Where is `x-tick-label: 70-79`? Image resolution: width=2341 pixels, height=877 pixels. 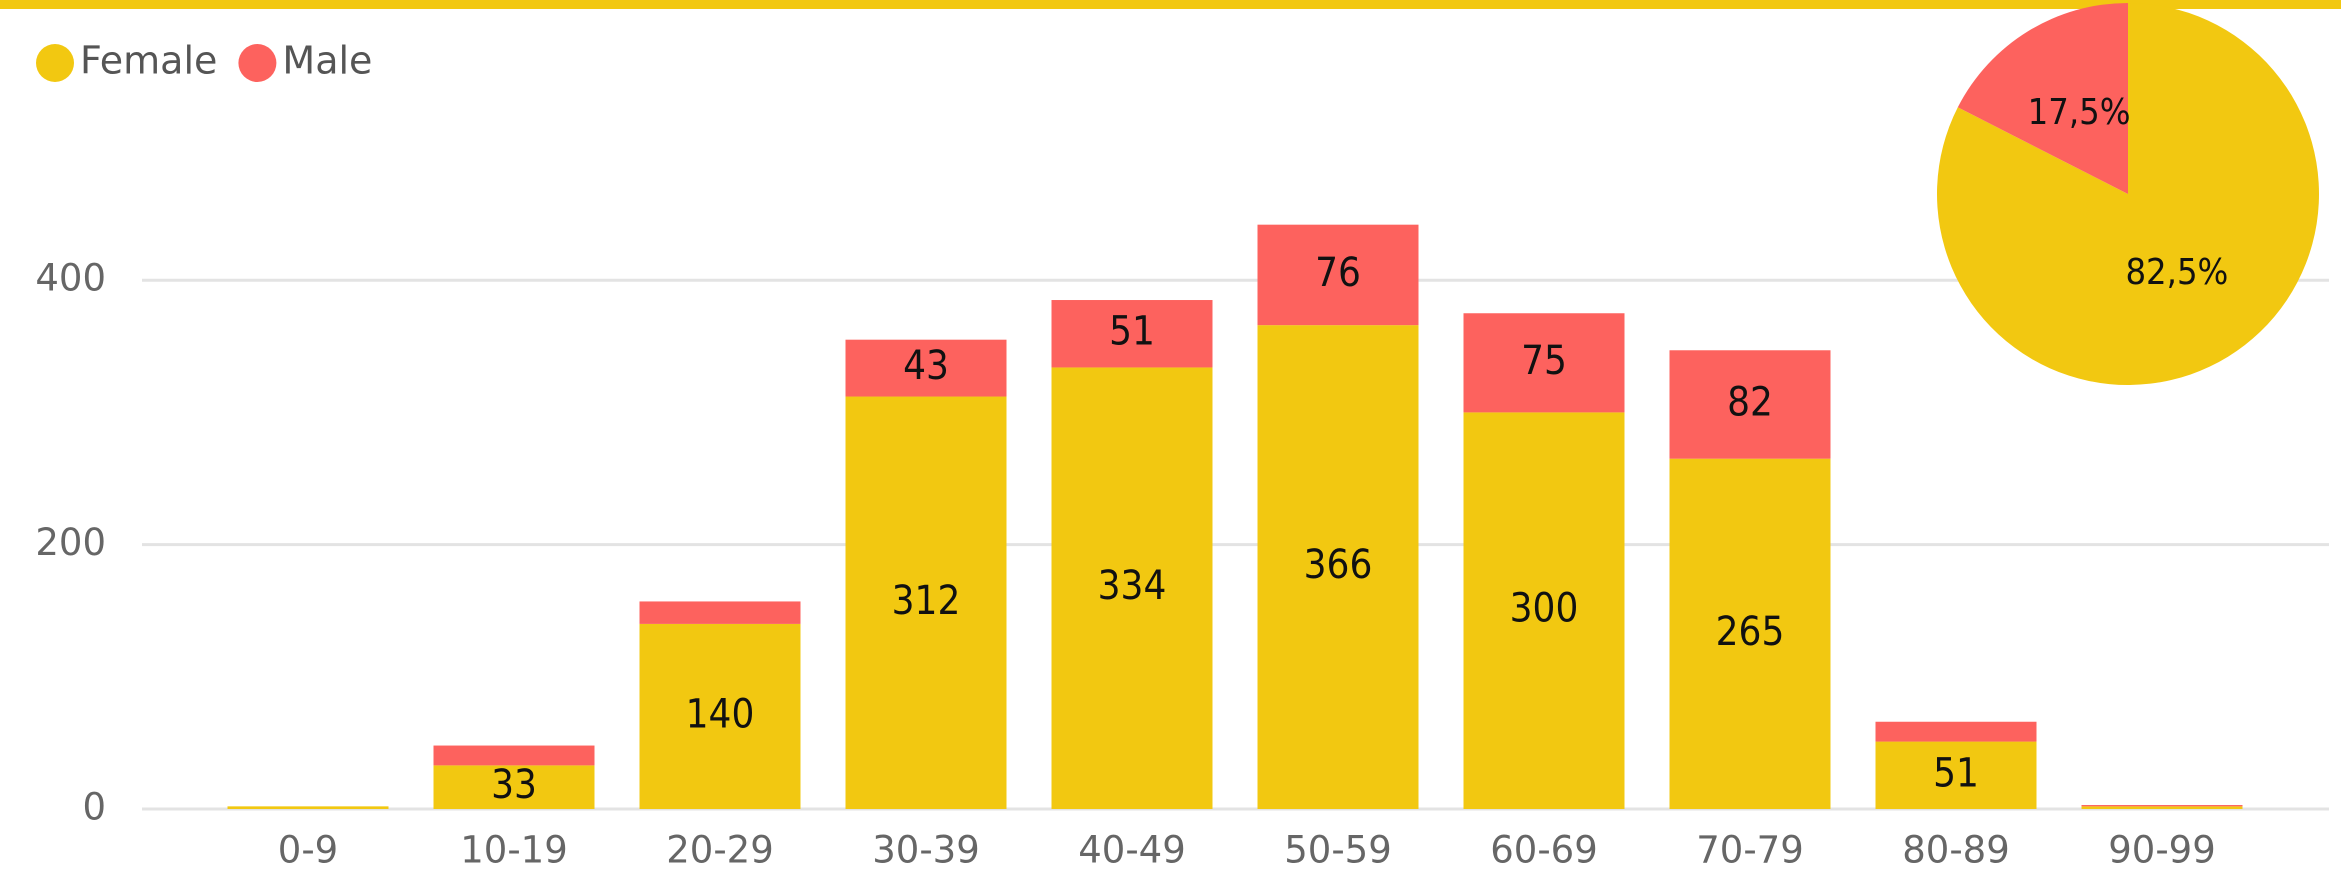 x-tick-label: 70-79 is located at coordinates (1750, 850).